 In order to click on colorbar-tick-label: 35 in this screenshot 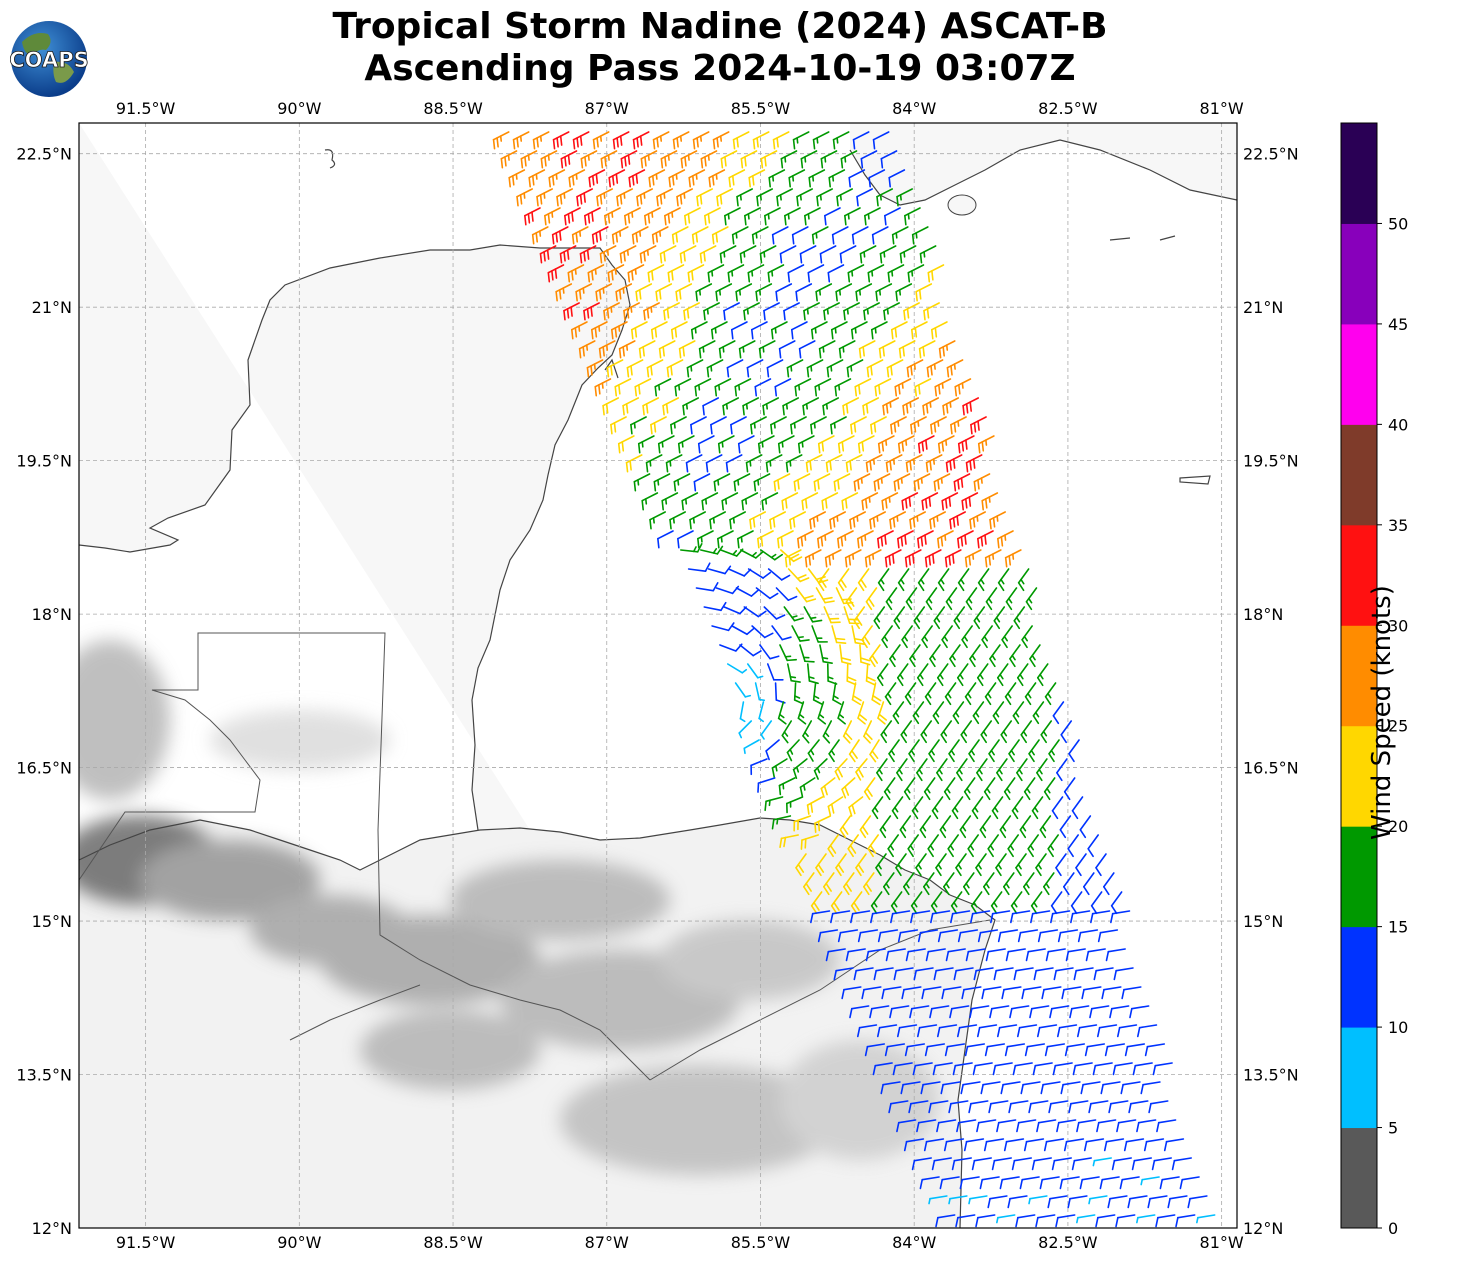, I will do `click(1398, 525)`.